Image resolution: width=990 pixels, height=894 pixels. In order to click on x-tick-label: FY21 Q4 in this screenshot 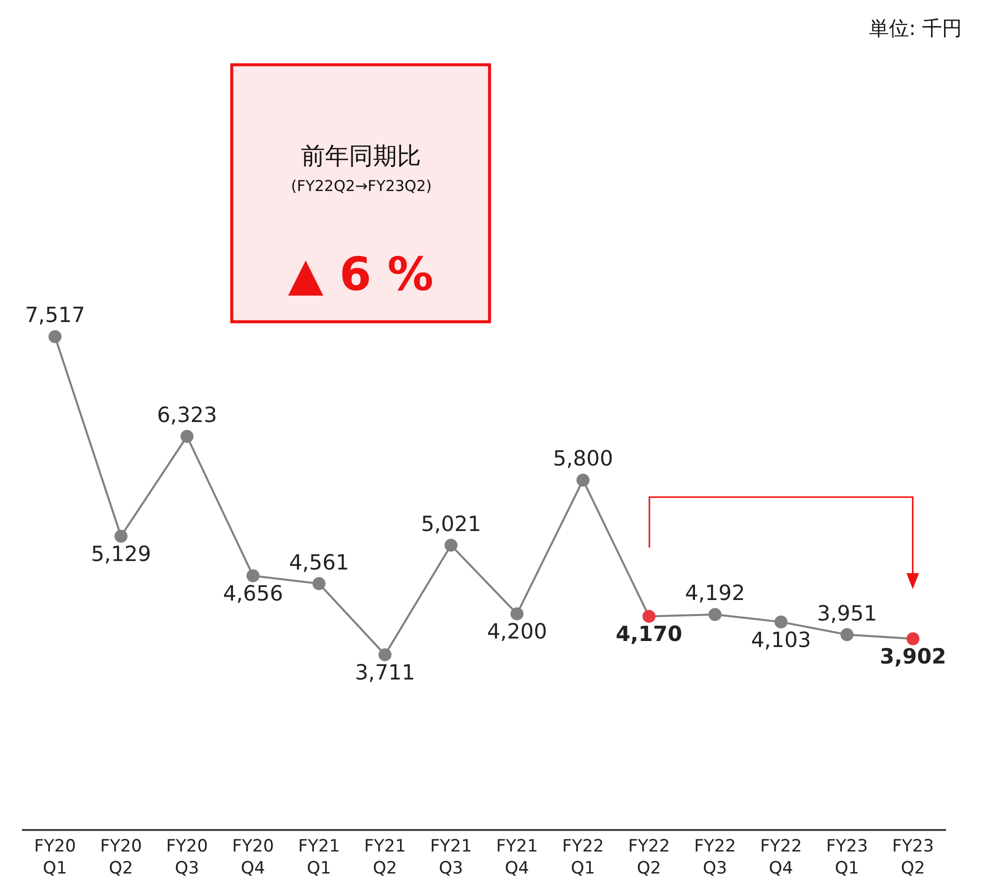, I will do `click(517, 857)`.